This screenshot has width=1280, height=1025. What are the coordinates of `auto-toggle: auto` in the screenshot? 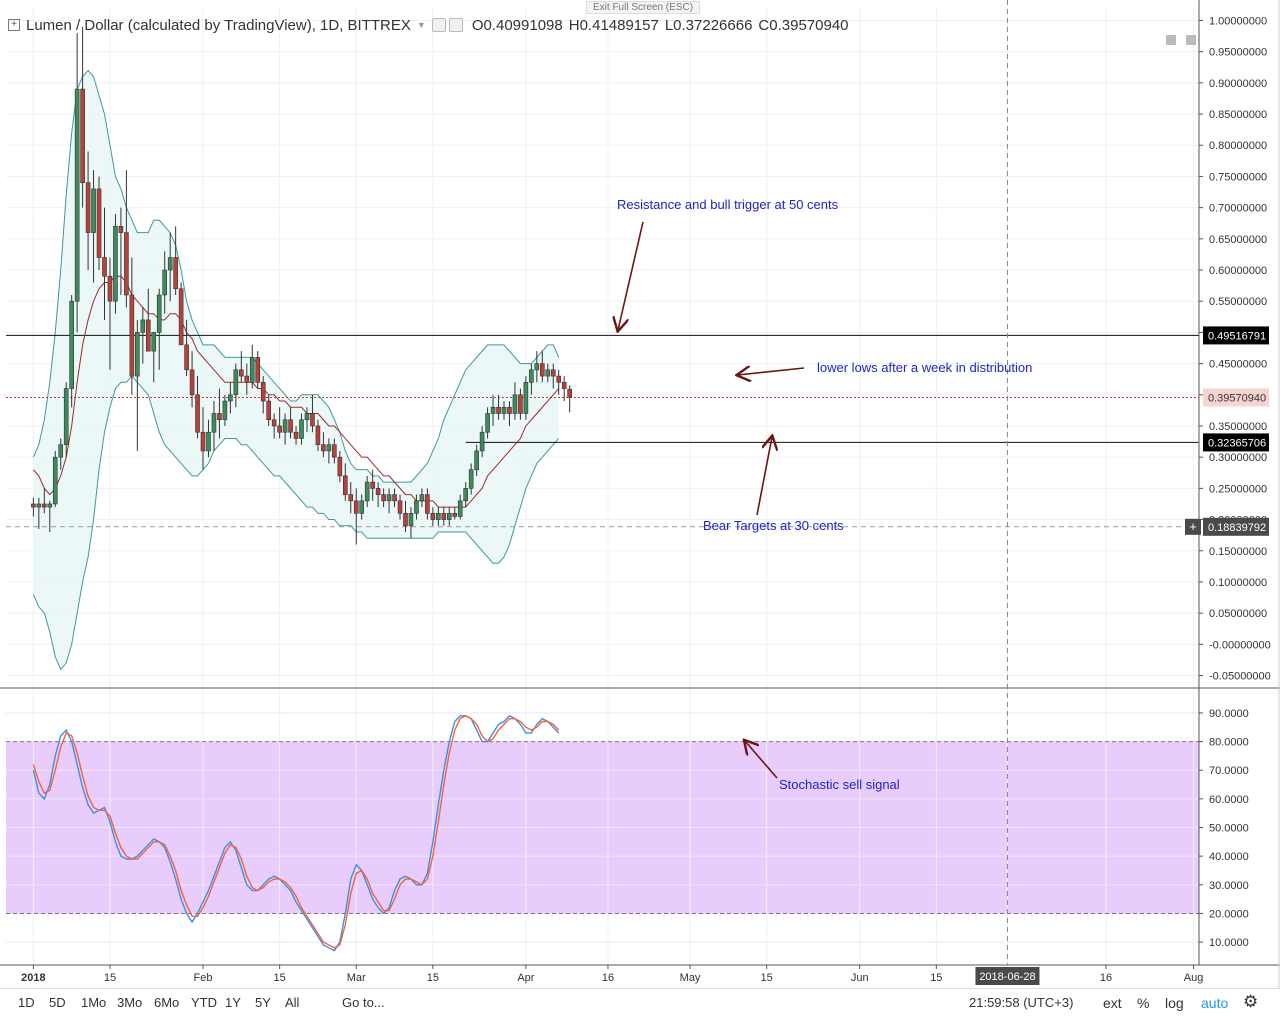 It's located at (1215, 1003).